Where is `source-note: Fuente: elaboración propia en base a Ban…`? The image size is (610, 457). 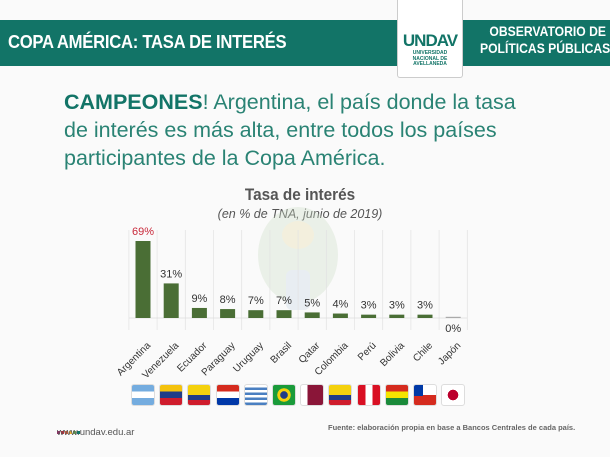 source-note: Fuente: elaboración propia en base a Ban… is located at coordinates (452, 427).